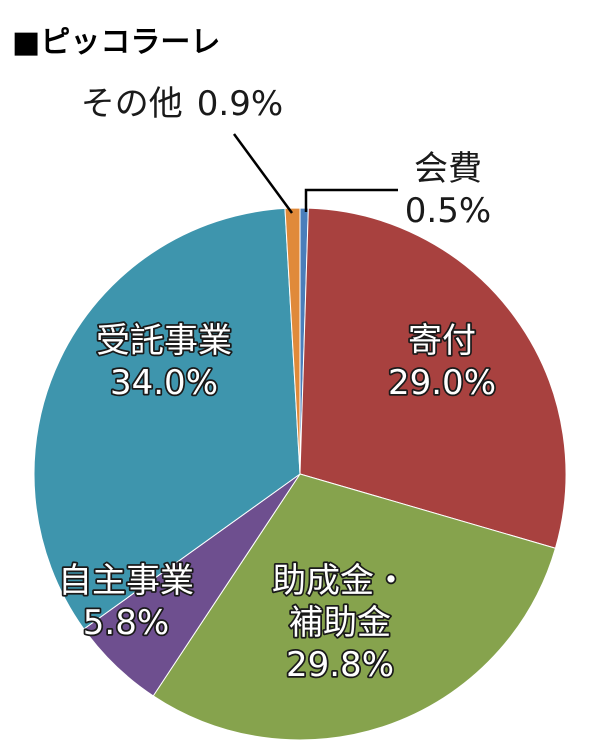 The width and height of the screenshot is (600, 750). I want to click on slice-value-jishu: 5.8%, so click(126, 623).